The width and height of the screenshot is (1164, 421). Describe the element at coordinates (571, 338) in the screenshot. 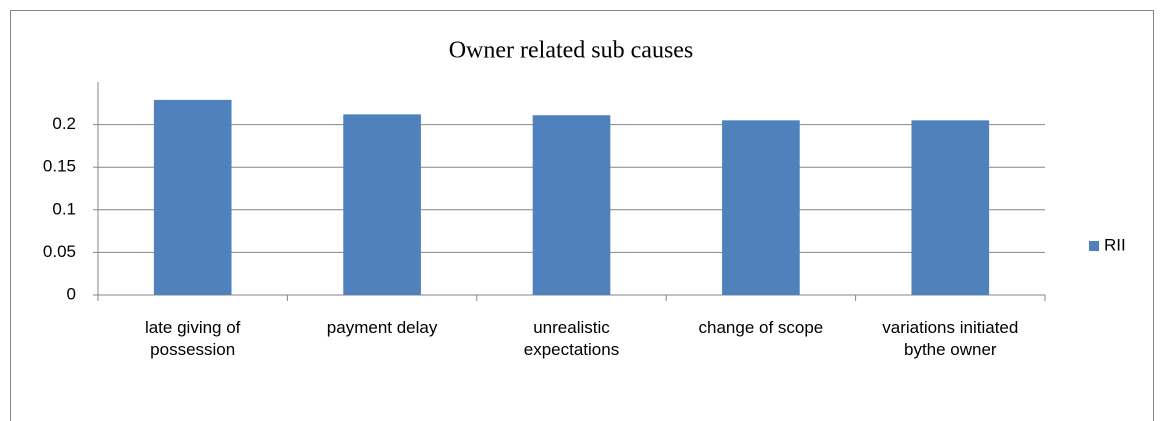

I see `x-tick-label: unrealistic expectations` at that location.